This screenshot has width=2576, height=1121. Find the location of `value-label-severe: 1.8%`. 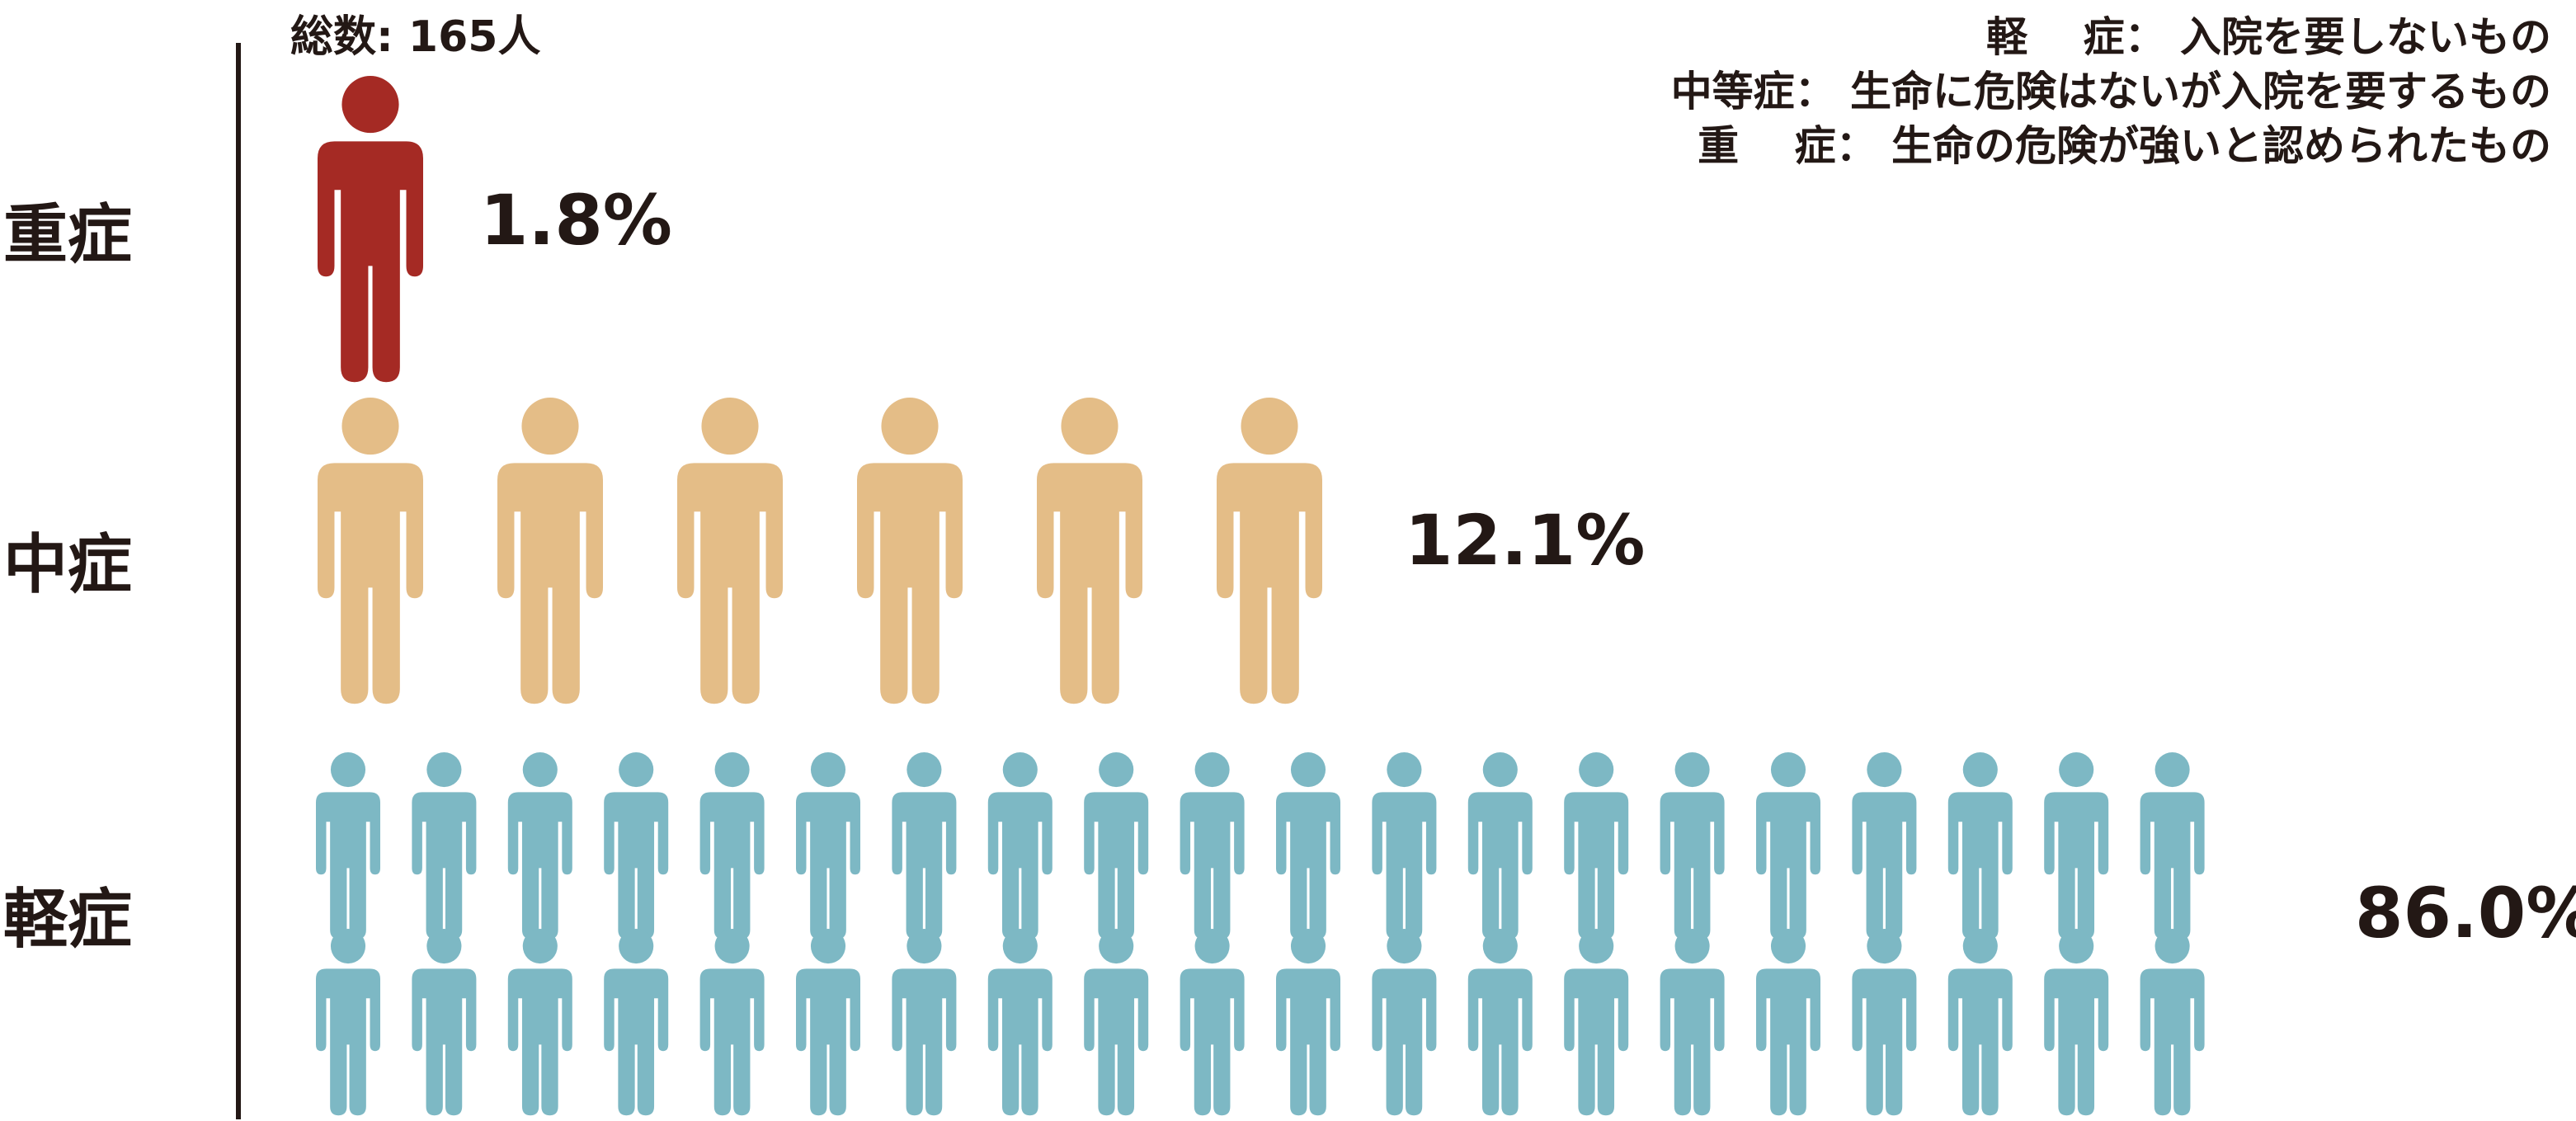

value-label-severe: 1.8% is located at coordinates (576, 220).